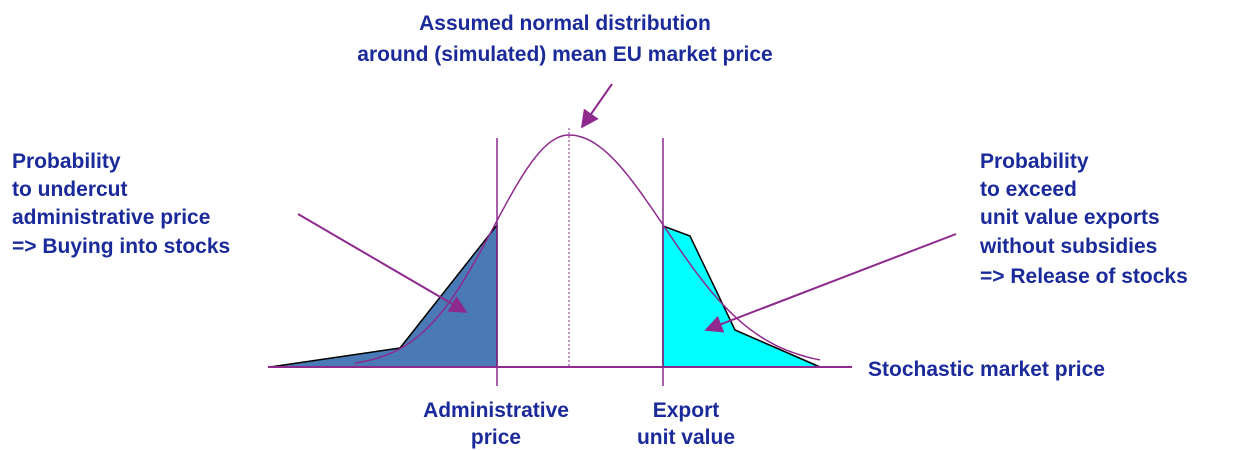 This screenshot has height=450, width=1233. Describe the element at coordinates (70, 189) in the screenshot. I see `left-note: to undercut` at that location.